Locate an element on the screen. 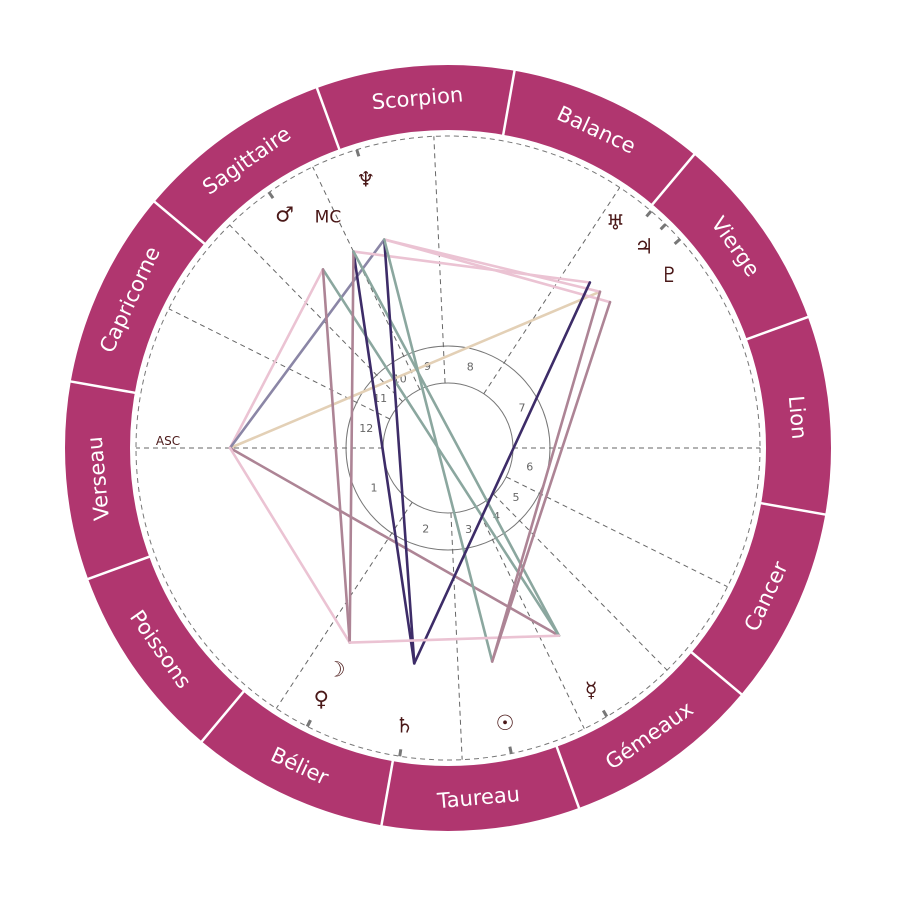 The height and width of the screenshot is (897, 897). saturn-icon: ♄ is located at coordinates (404, 726).